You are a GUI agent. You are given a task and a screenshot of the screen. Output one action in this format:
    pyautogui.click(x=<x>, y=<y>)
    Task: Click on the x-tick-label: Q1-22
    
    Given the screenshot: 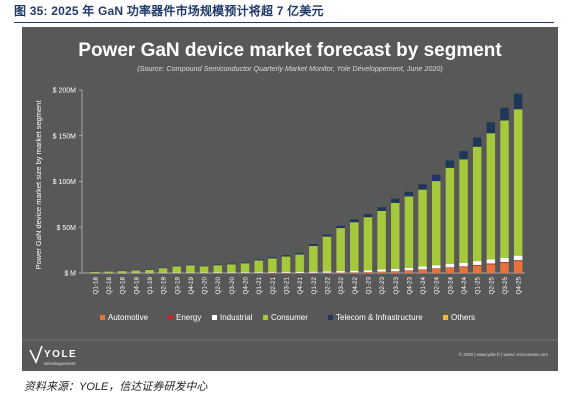 What is the action you would take?
    pyautogui.click(x=314, y=286)
    